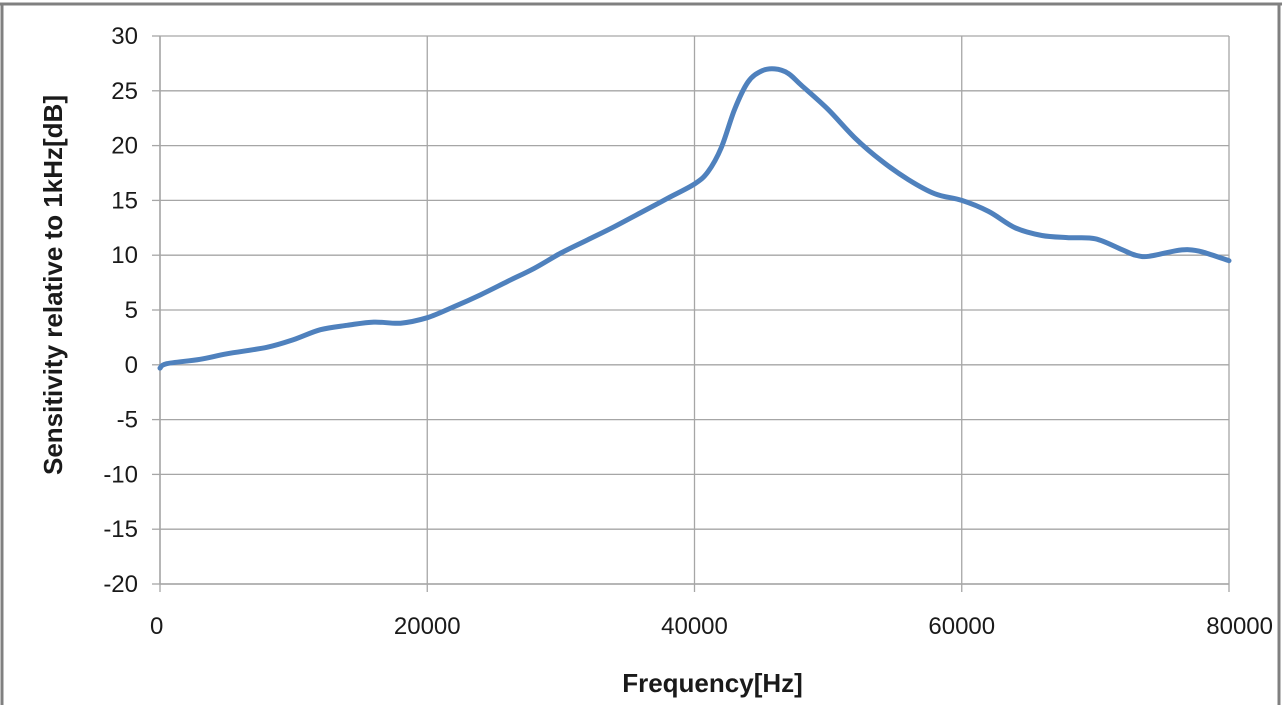 The image size is (1282, 710). I want to click on y-tick-label: -20, so click(120, 584).